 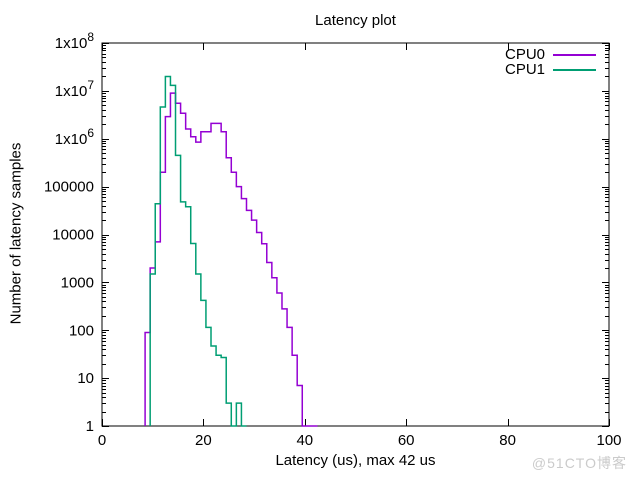 What do you see at coordinates (90, 426) in the screenshot?
I see `svg-text: 1` at bounding box center [90, 426].